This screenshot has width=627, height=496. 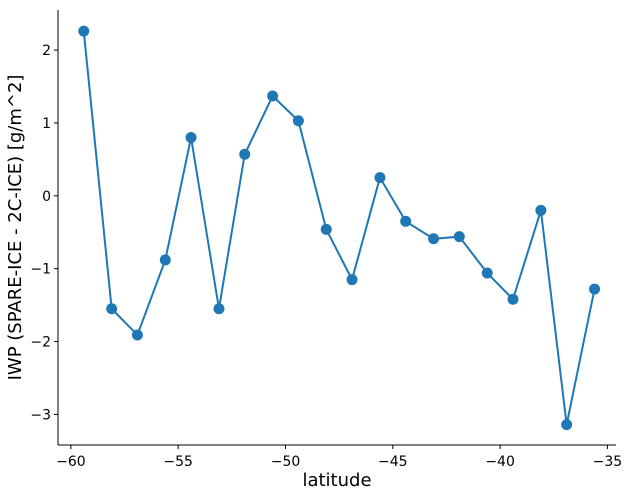 What do you see at coordinates (40, 415) in the screenshot?
I see `y-tick-label: −3` at bounding box center [40, 415].